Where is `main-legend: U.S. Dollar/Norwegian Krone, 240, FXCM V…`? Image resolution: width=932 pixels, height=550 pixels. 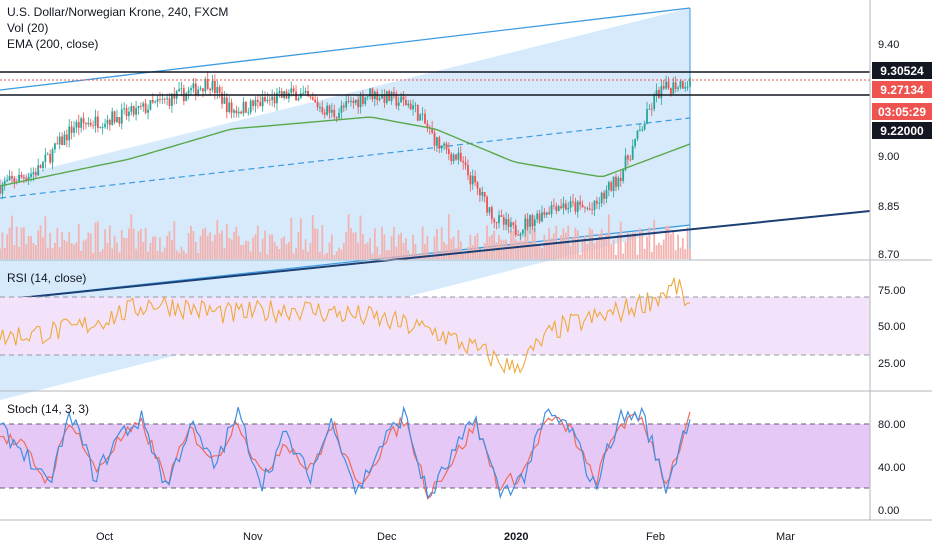 main-legend: U.S. Dollar/Norwegian Krone, 240, FXCM V… is located at coordinates (117, 28).